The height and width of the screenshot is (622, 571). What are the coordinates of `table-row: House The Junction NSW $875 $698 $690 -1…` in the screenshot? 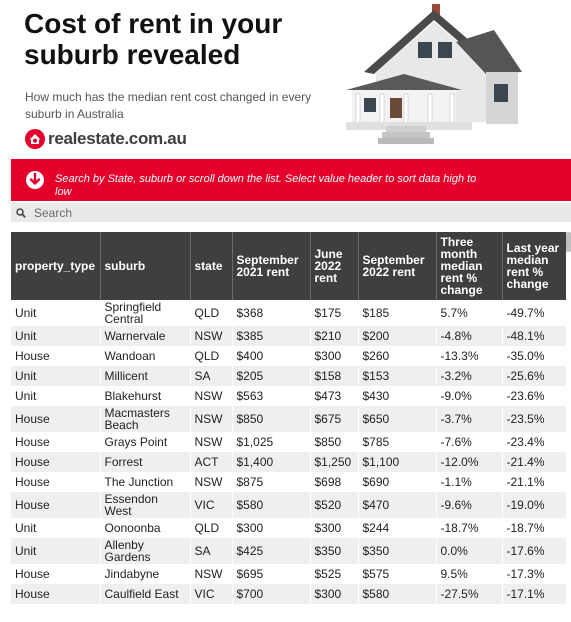 It's located at (288, 482).